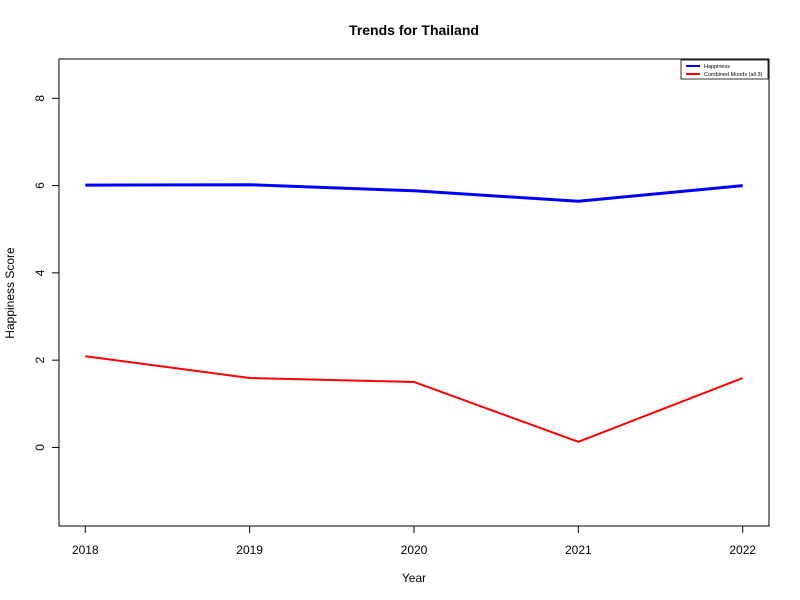  I want to click on legend-label-combined-moods: Combined Moods (all 3), so click(733, 75).